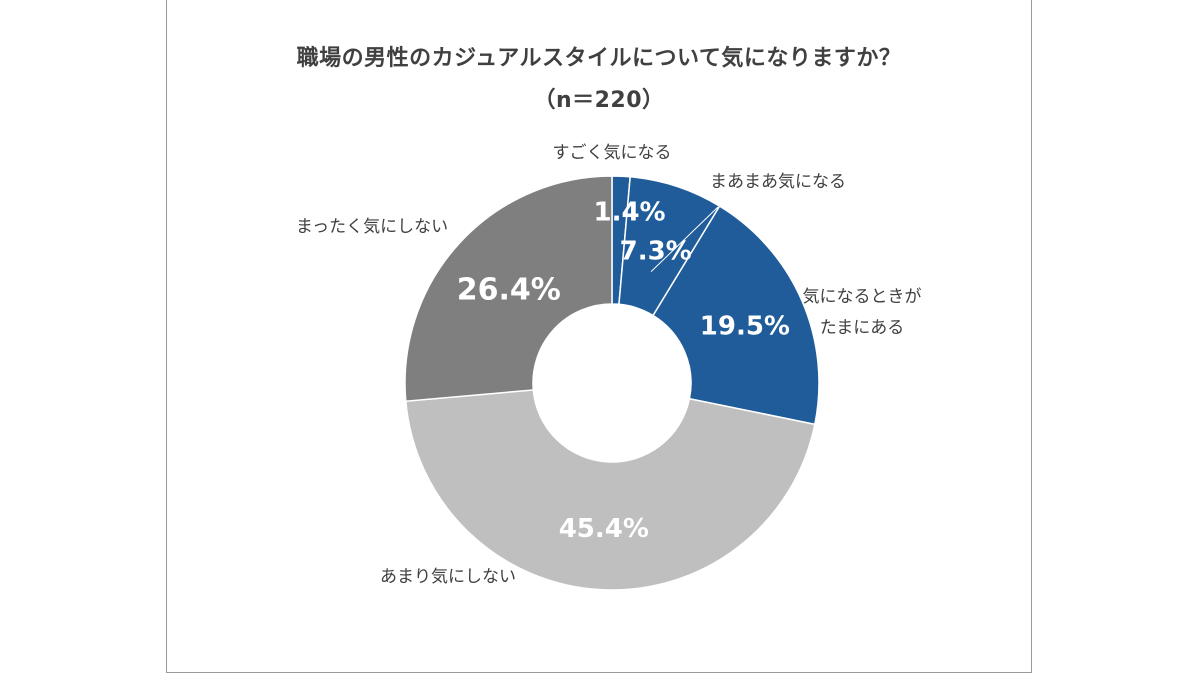  Describe the element at coordinates (623, 371) in the screenshot. I see `value-labels: 1.4% 7.3% 19.5% 45.4% 26.4%` at that location.